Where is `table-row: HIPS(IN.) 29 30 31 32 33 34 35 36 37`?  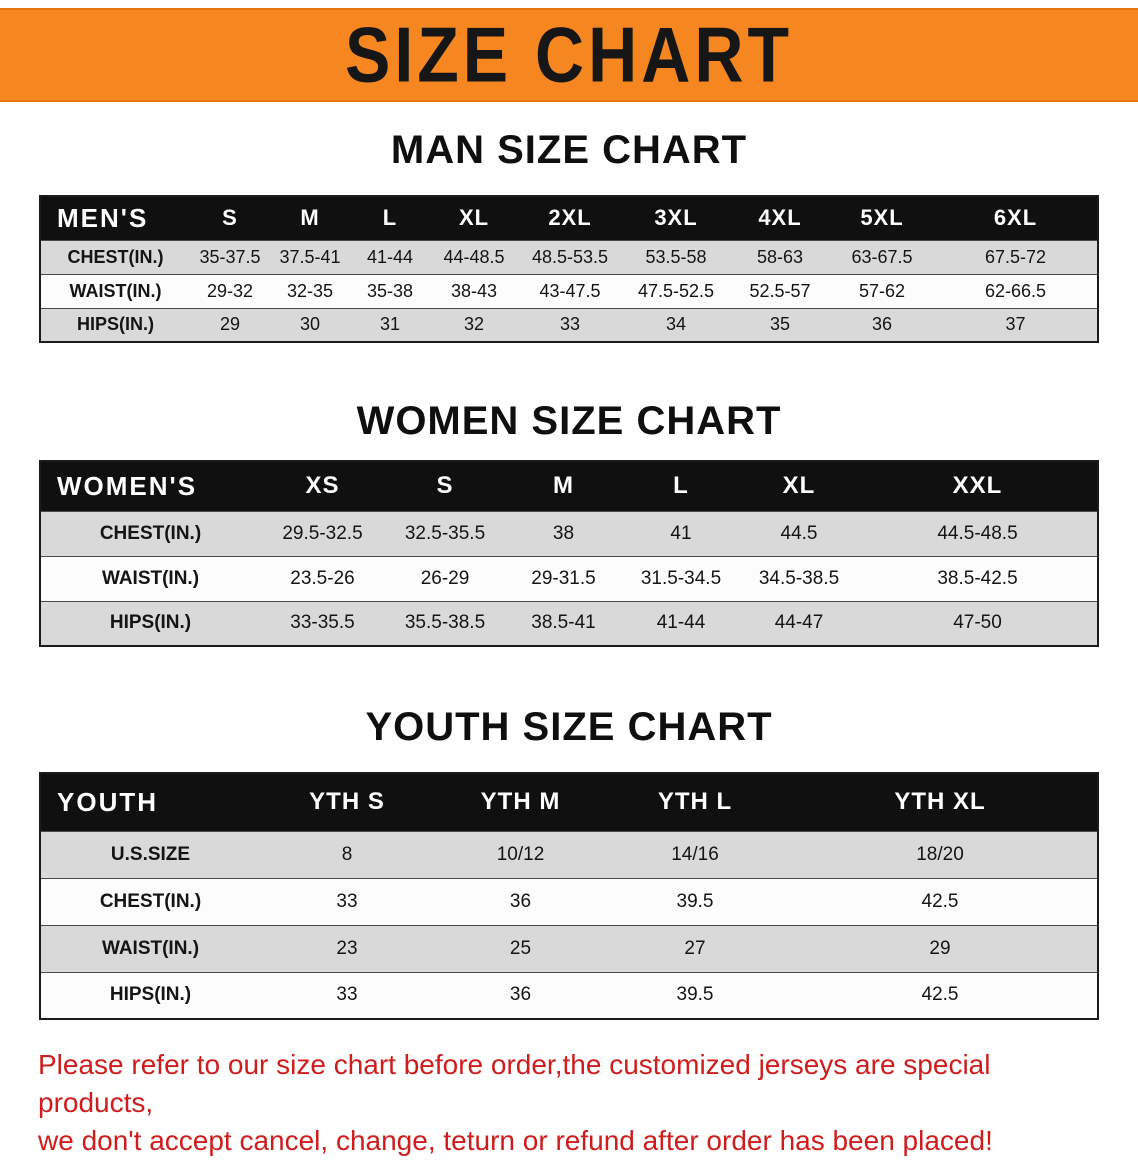 table-row: HIPS(IN.) 29 30 31 32 33 34 35 36 37 is located at coordinates (569, 324).